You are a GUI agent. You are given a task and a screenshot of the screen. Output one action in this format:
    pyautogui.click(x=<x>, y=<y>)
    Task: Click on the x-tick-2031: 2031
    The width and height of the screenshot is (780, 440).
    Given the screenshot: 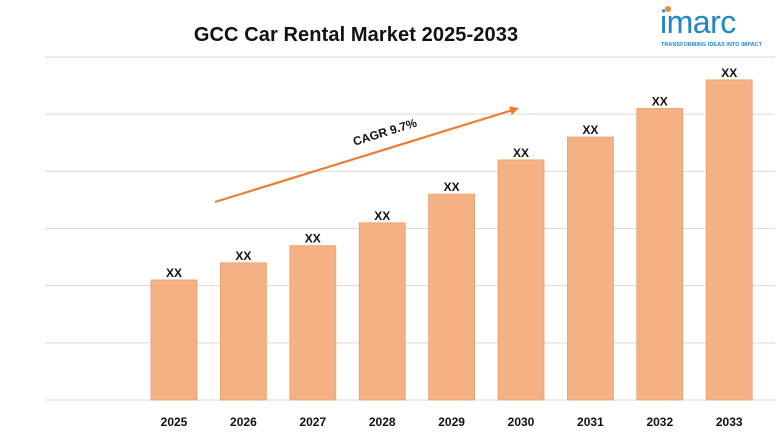 What is the action you would take?
    pyautogui.click(x=590, y=422)
    